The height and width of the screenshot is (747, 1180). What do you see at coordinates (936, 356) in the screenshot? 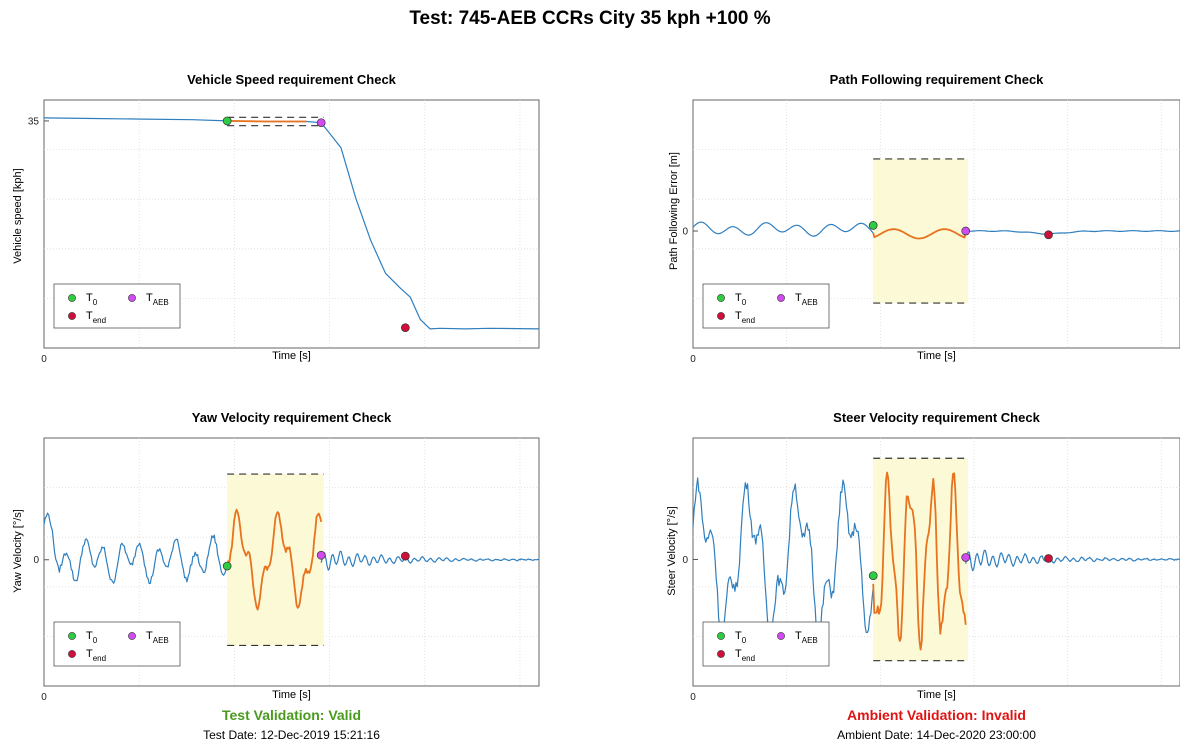
I see `xlabel-path-following: Time [s]` at bounding box center [936, 356].